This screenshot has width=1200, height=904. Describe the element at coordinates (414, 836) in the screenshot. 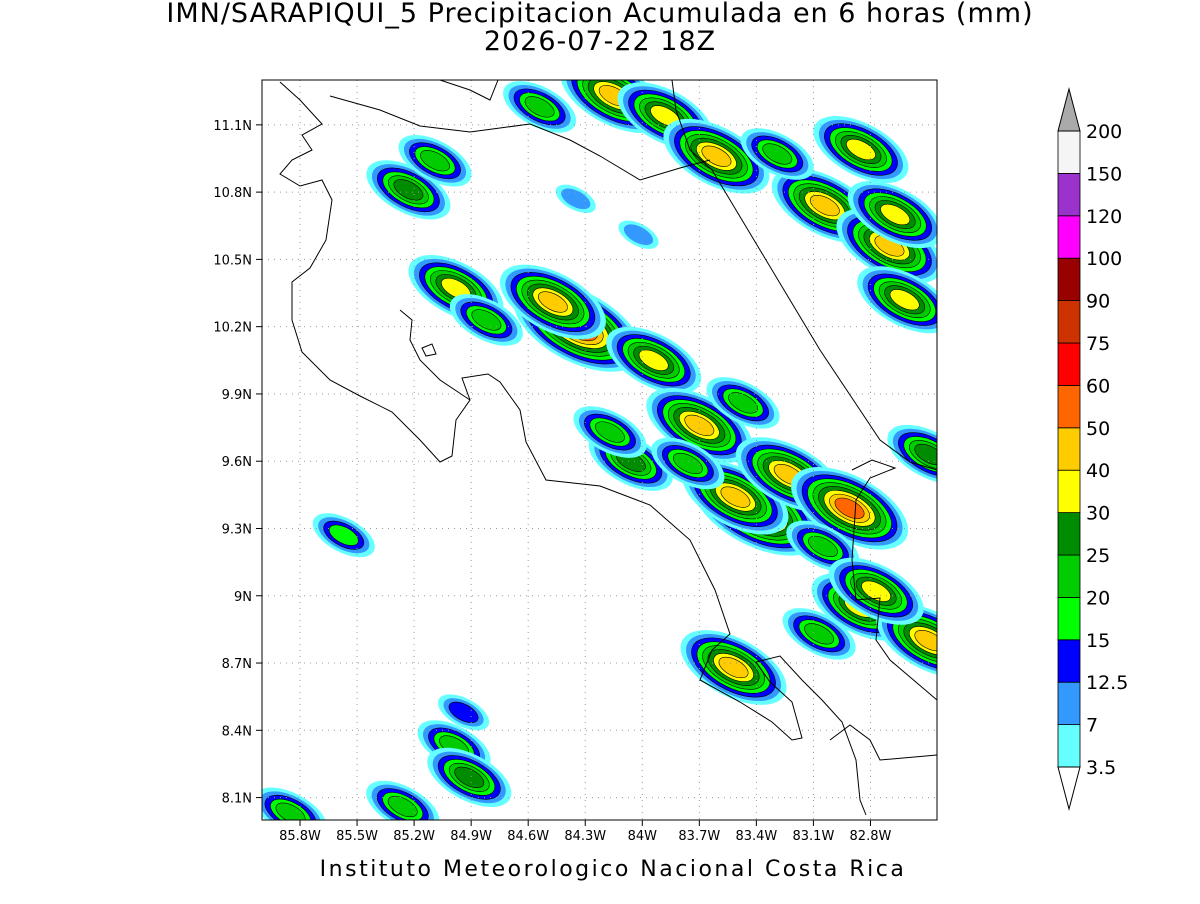

I see `x-tick-label: 85.2W` at that location.